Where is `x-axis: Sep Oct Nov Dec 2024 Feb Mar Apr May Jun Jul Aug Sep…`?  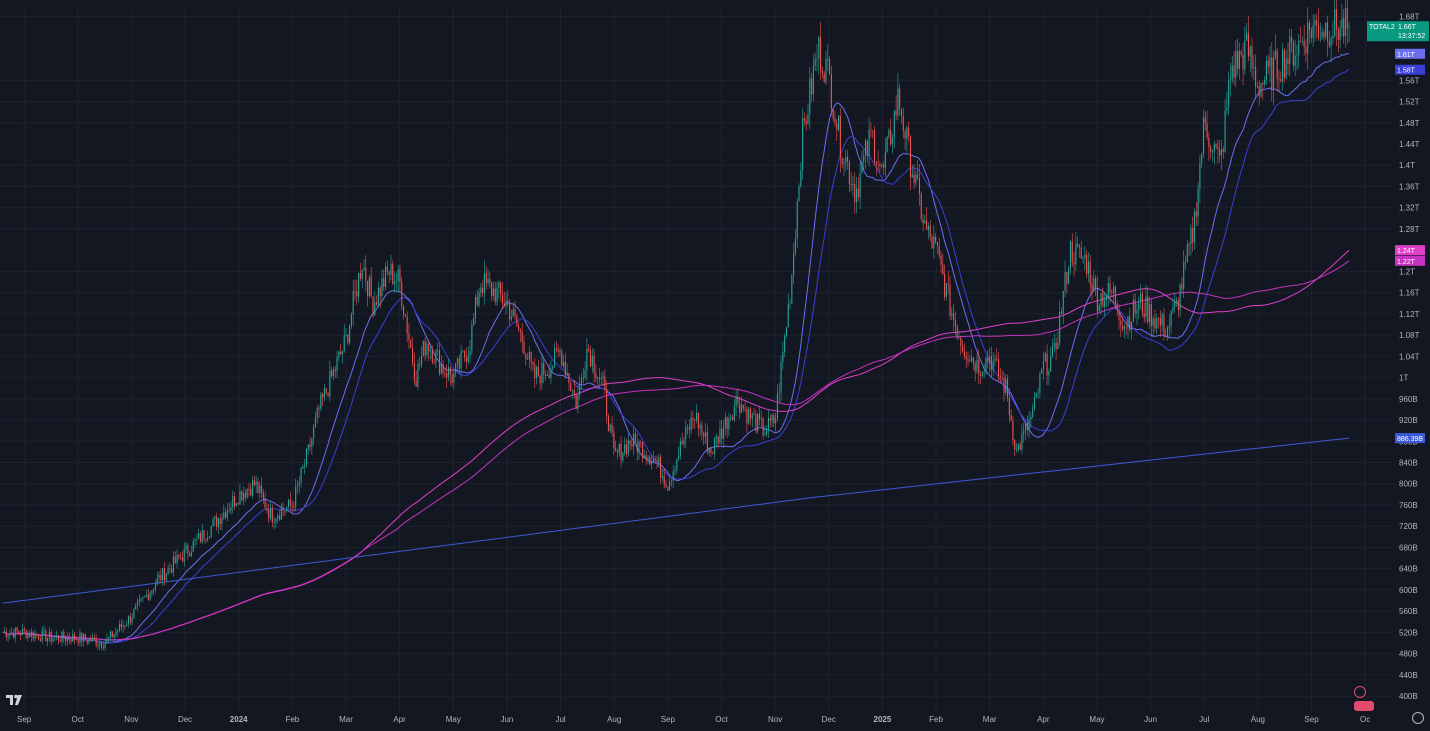
x-axis: Sep Oct Nov Dec 2024 Feb Mar Apr May Jun Jul Aug Sep… is located at coordinates (693, 719).